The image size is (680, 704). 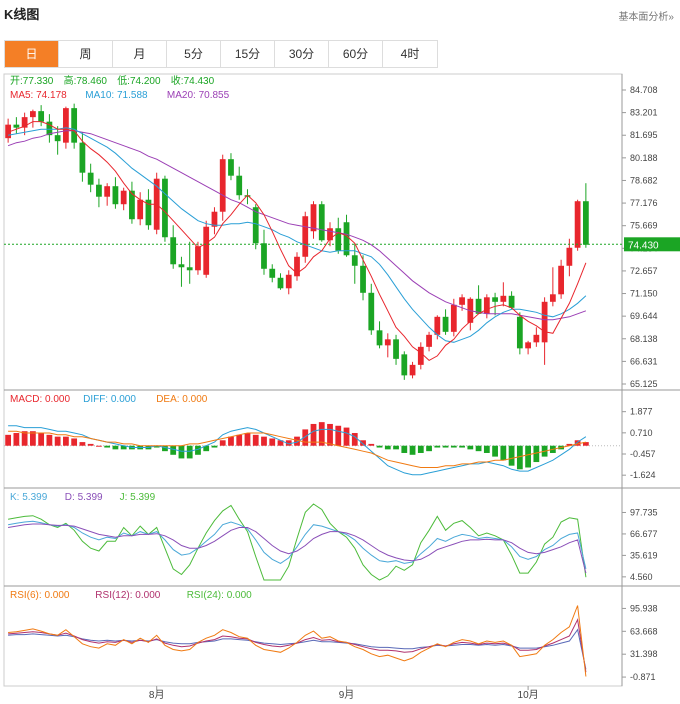 What do you see at coordinates (32, 81) in the screenshot?
I see `ohlc-label: 开:77.330` at bounding box center [32, 81].